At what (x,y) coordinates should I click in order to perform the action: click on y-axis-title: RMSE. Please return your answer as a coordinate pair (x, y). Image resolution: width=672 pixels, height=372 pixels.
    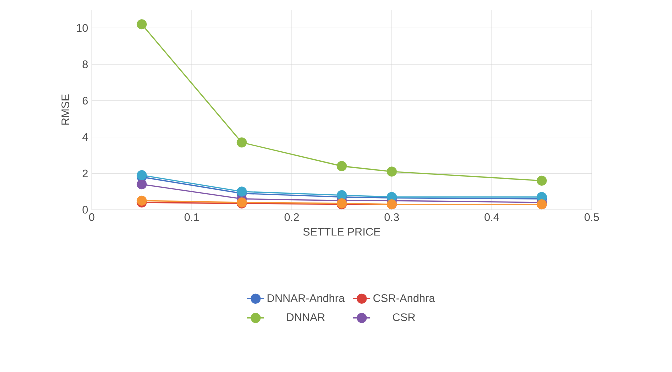
    Looking at the image, I should click on (66, 109).